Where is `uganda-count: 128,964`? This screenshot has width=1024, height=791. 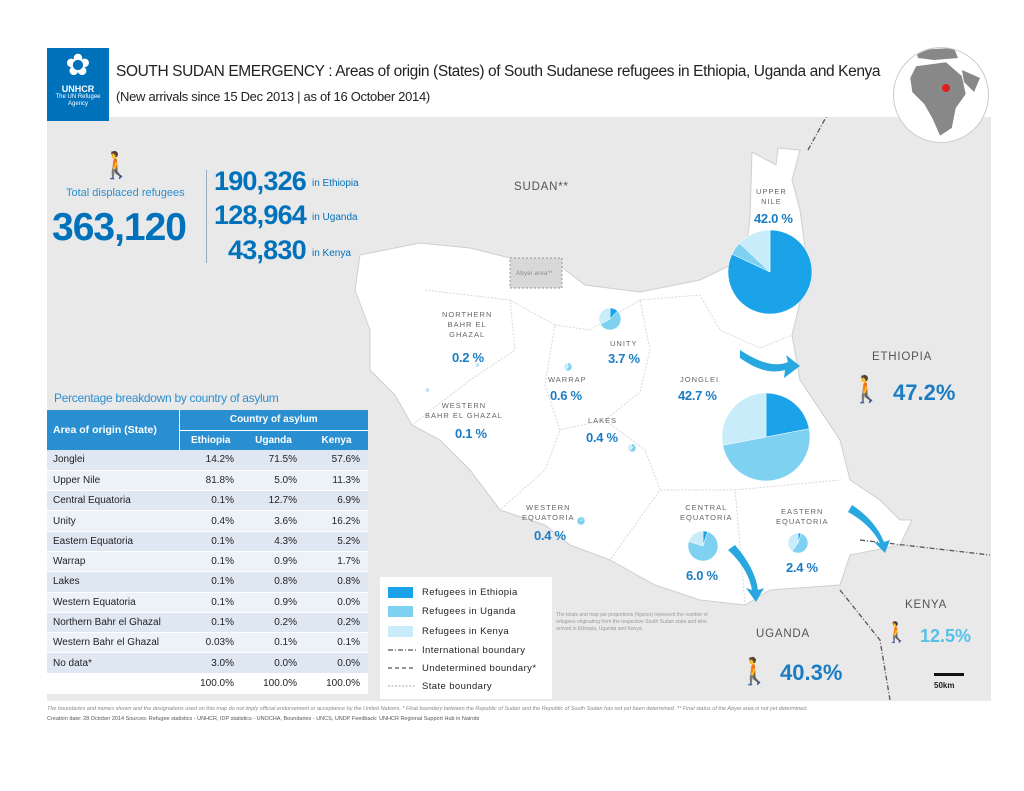
uganda-count: 128,964 is located at coordinates (260, 215).